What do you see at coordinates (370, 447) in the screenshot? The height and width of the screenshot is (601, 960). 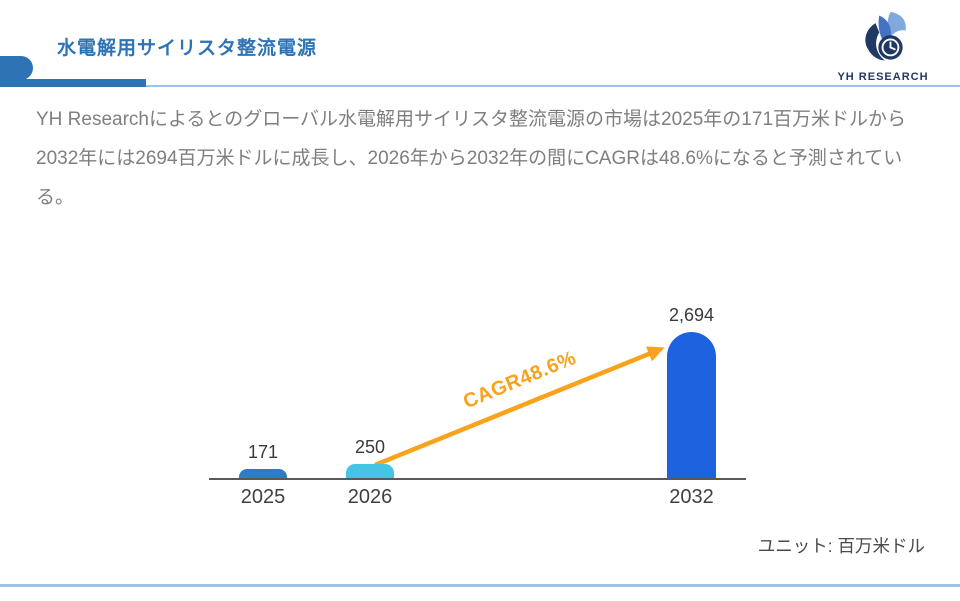 I see `bar-value-label: 250` at bounding box center [370, 447].